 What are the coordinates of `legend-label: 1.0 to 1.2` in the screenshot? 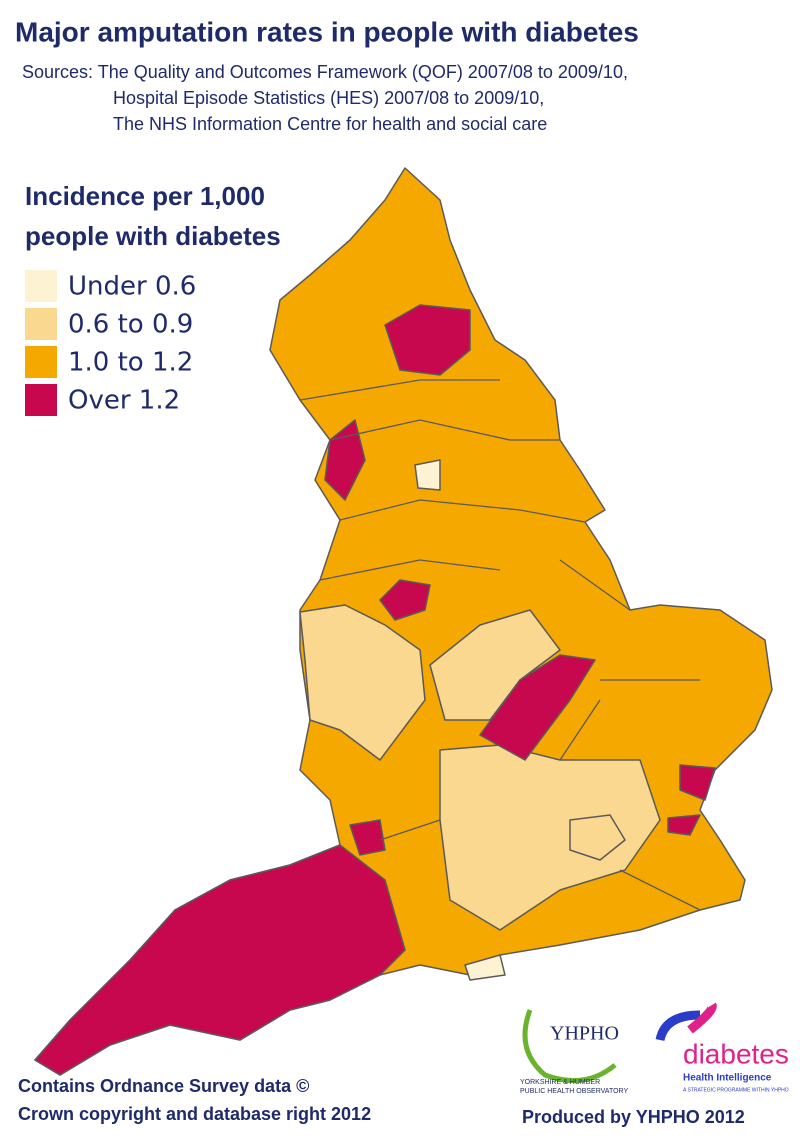 It's located at (130, 363).